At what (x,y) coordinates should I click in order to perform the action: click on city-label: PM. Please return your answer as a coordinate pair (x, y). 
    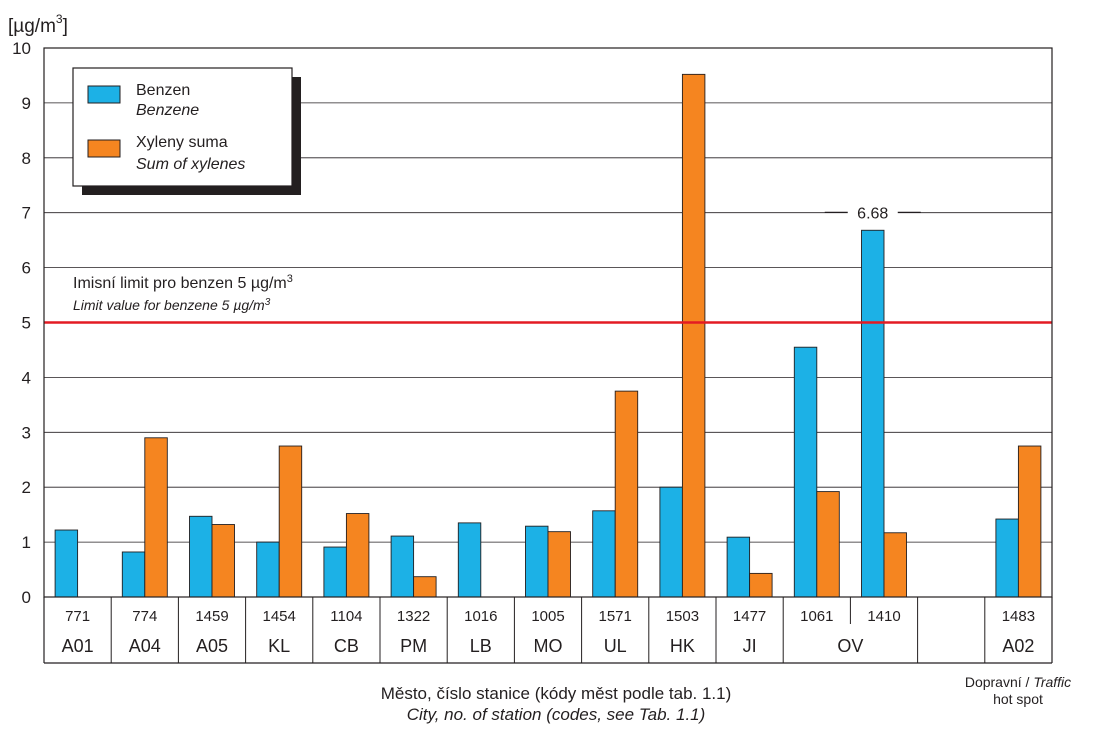
    Looking at the image, I should click on (413, 646).